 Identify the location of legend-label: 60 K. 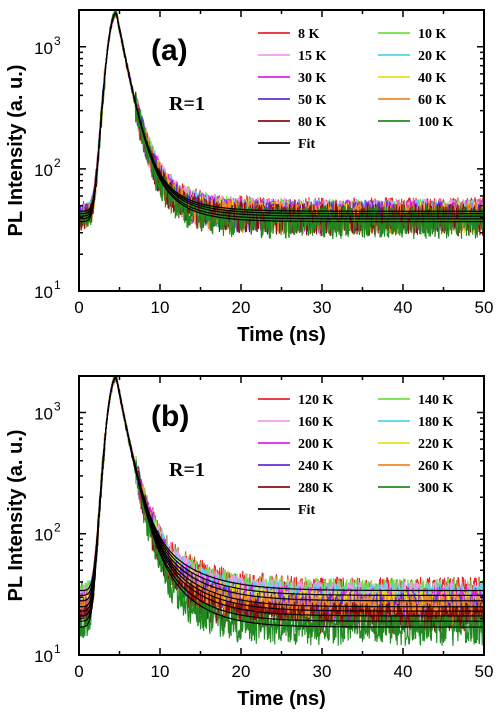
(432, 100).